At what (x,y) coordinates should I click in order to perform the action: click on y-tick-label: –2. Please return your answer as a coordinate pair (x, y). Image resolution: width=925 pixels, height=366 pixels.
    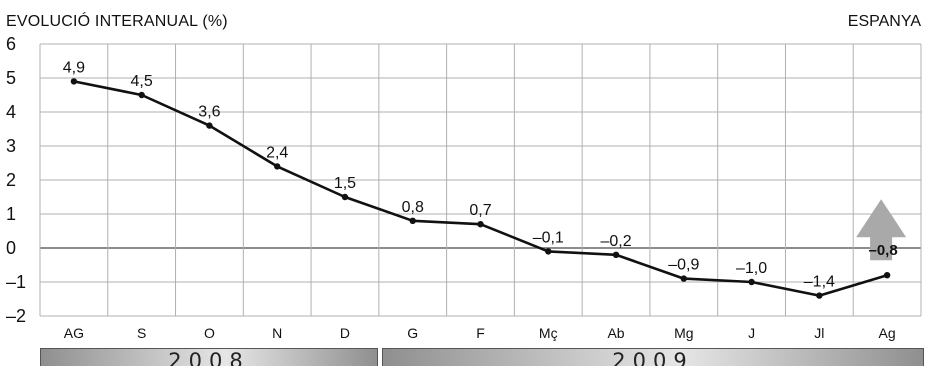
    Looking at the image, I should click on (16, 316).